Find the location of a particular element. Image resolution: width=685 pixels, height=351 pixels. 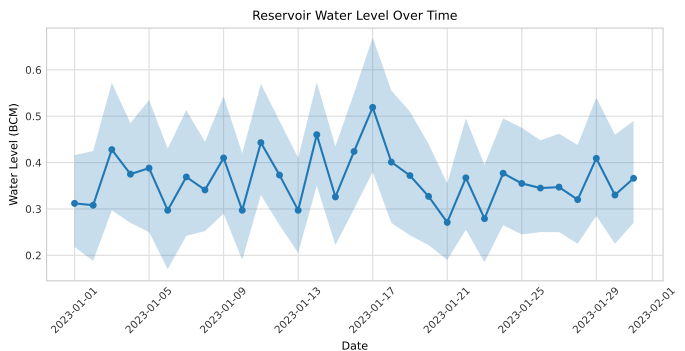

x-axis-title: Date is located at coordinates (355, 345).